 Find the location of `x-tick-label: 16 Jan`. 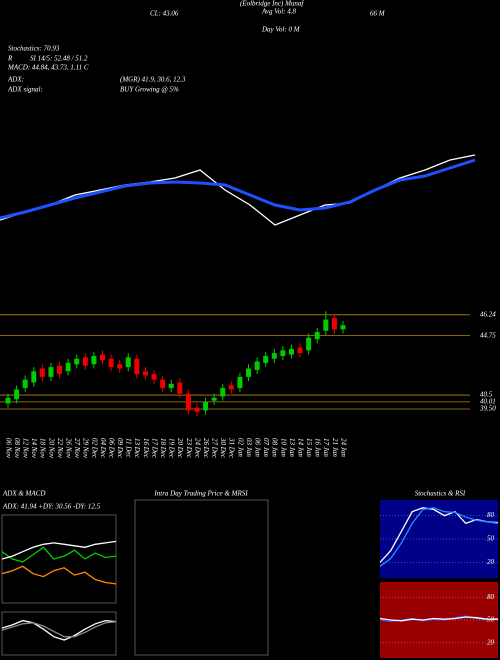

x-tick-label: 16 Jan is located at coordinates (318, 447).